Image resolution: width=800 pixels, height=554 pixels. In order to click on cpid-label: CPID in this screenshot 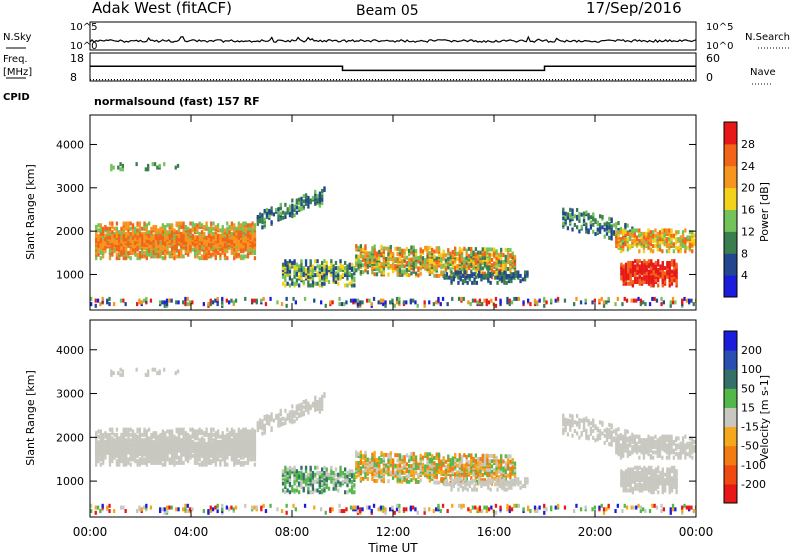, I will do `click(16, 97)`.